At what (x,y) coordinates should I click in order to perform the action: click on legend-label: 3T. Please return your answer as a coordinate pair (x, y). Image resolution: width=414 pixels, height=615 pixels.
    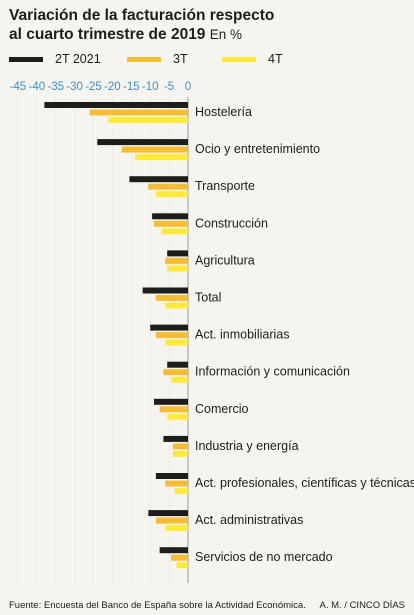
    Looking at the image, I should click on (180, 59).